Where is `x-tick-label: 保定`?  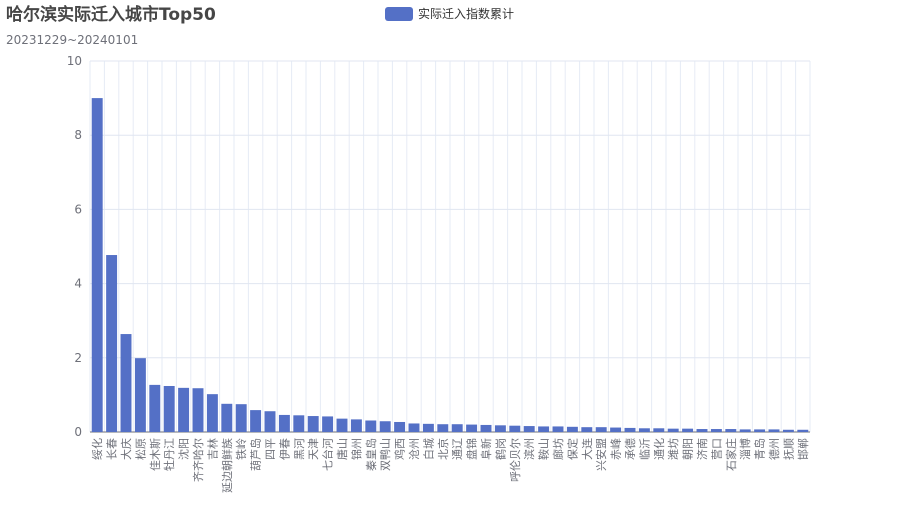
x-tick-label: 保定 is located at coordinates (572, 449).